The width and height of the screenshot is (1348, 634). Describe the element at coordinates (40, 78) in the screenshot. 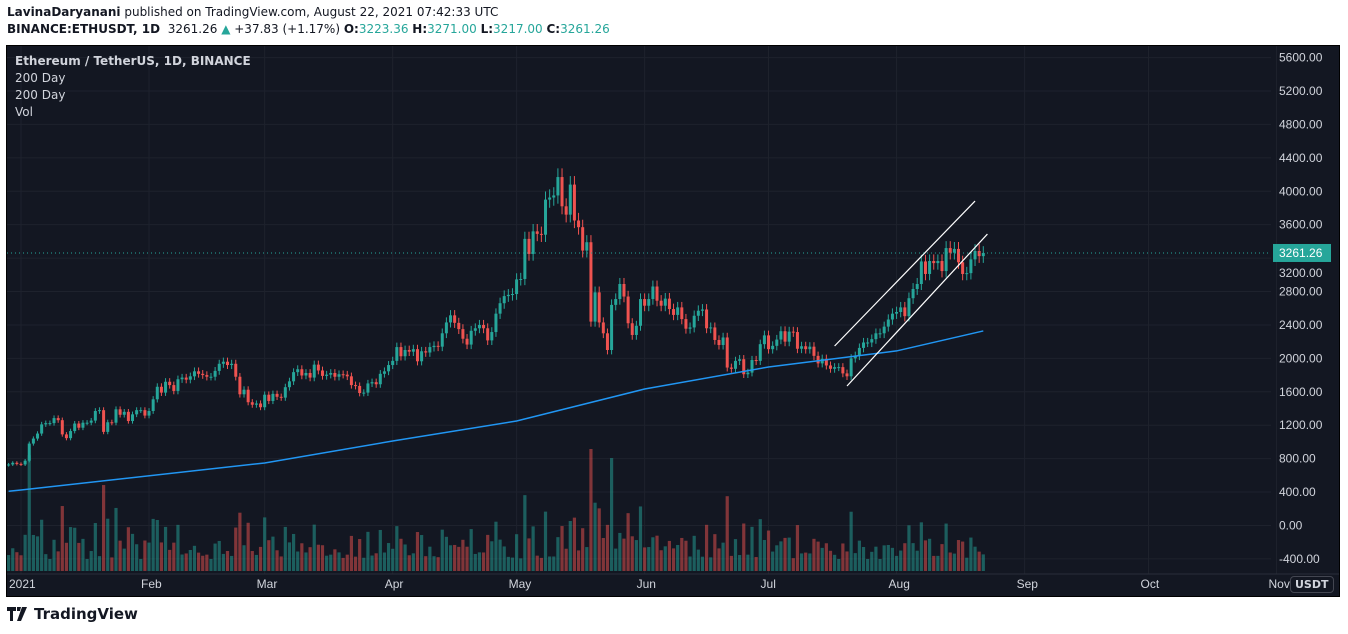

I see `legend-ma-1: 200 Day` at that location.